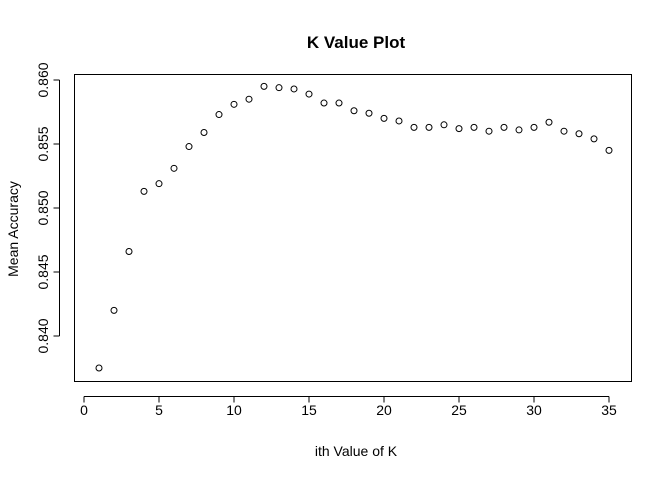 This screenshot has height=480, width=672. What do you see at coordinates (356, 42) in the screenshot?
I see `chart-title: K Value Plot` at bounding box center [356, 42].